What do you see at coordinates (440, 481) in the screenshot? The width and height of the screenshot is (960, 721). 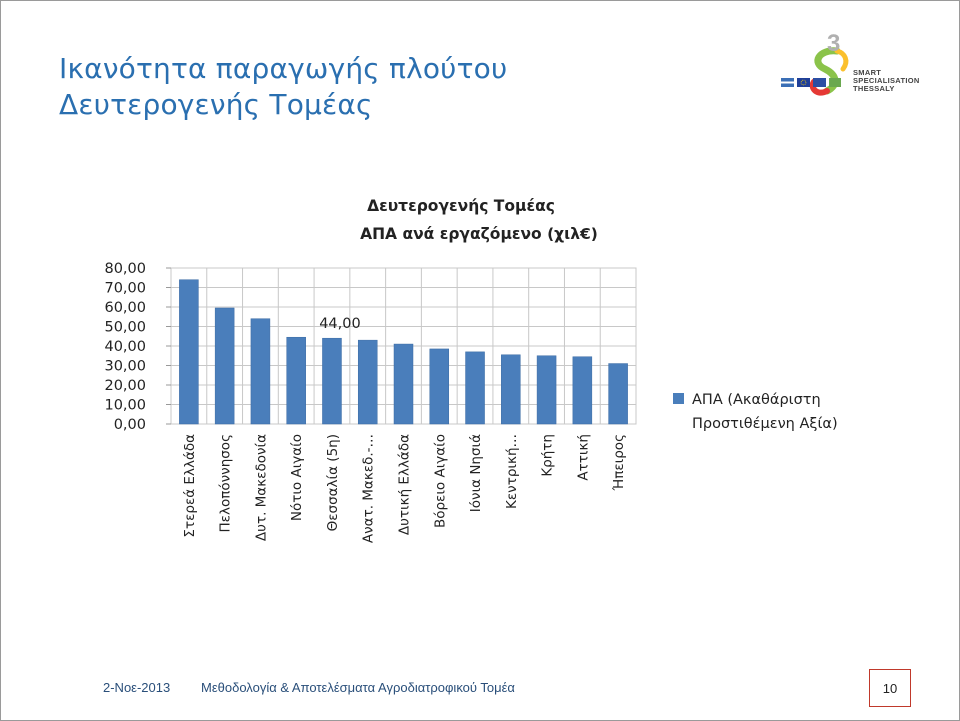 I see `x-category-label: Βόρειο Αιγαίο` at bounding box center [440, 481].